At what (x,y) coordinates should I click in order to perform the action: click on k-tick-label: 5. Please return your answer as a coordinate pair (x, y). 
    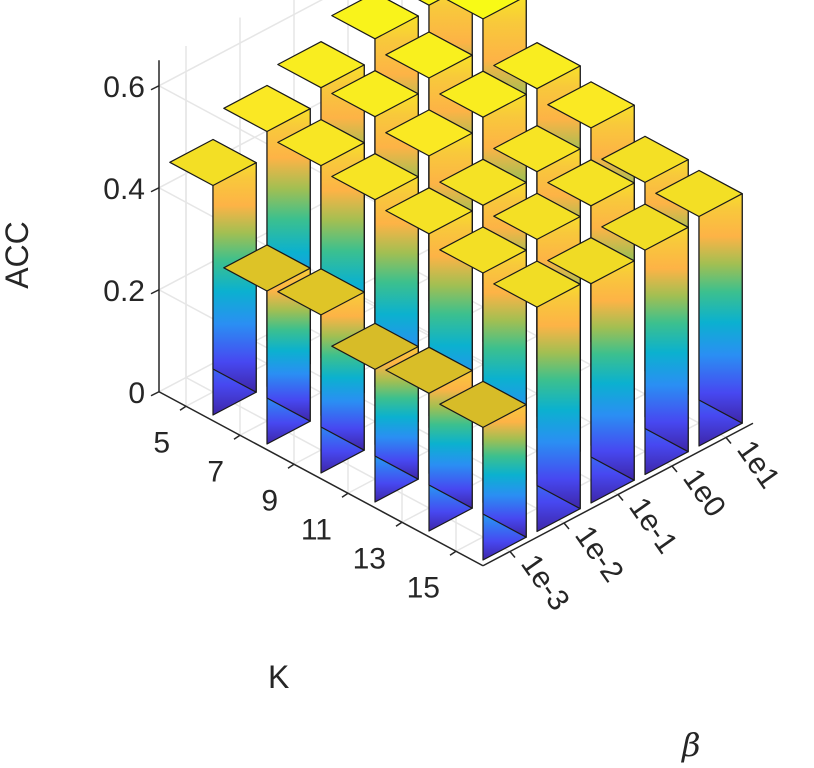
    Looking at the image, I should click on (161, 442).